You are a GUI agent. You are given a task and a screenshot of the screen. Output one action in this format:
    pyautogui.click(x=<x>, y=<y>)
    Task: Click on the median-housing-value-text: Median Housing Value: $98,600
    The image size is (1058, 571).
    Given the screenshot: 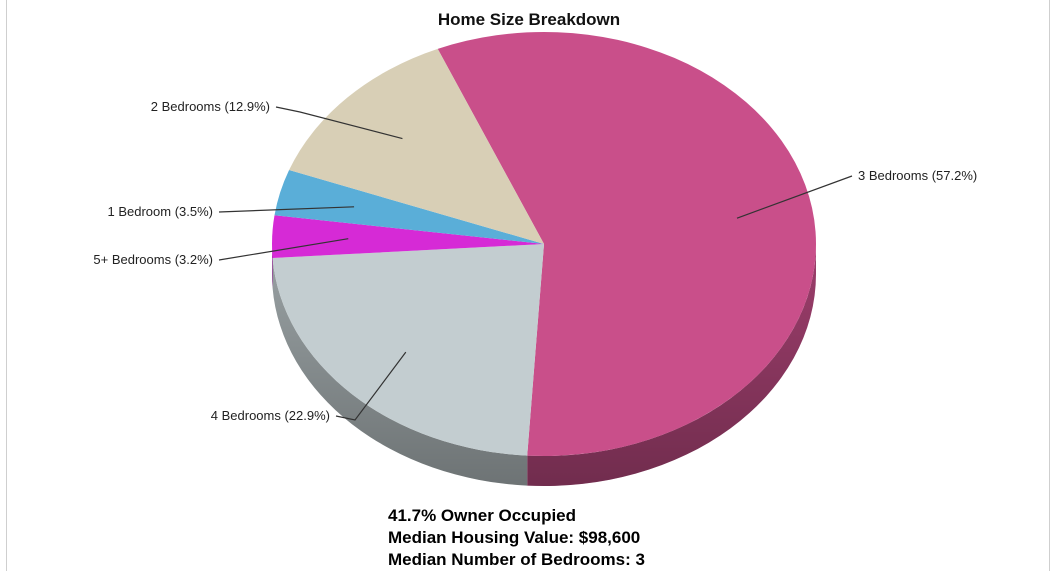 What is the action you would take?
    pyautogui.click(x=514, y=537)
    